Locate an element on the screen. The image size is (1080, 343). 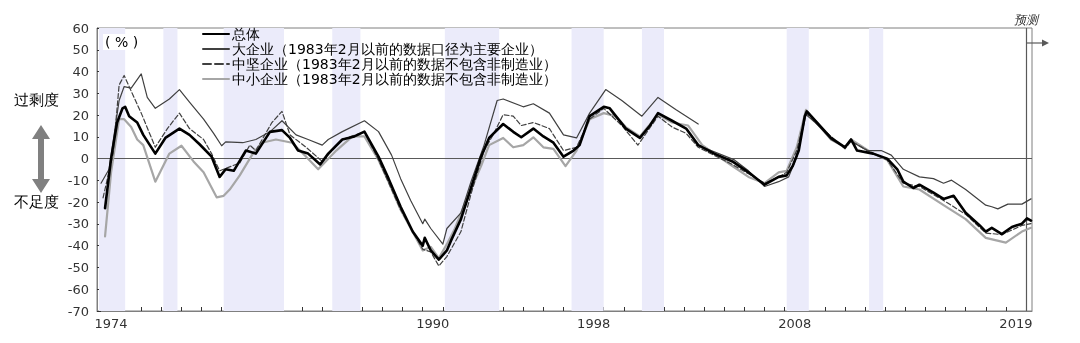
legend-label: 总体 is located at coordinates (245, 34).